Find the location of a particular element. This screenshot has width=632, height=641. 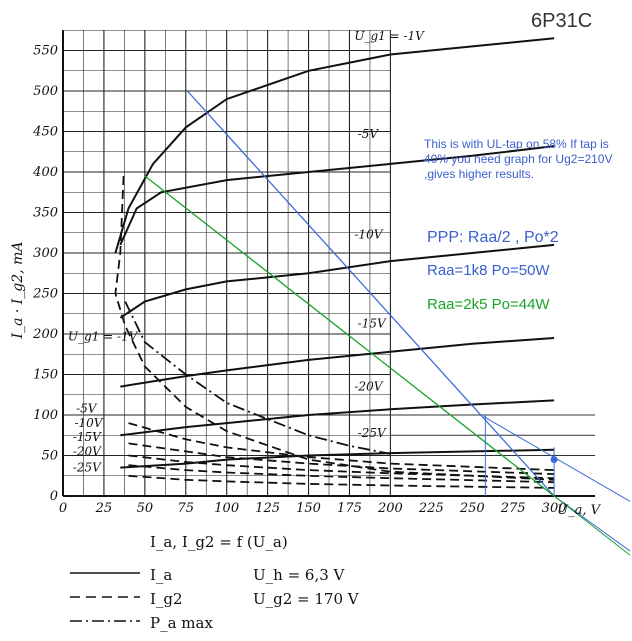

x-tick-label: 0 is located at coordinates (63, 508).